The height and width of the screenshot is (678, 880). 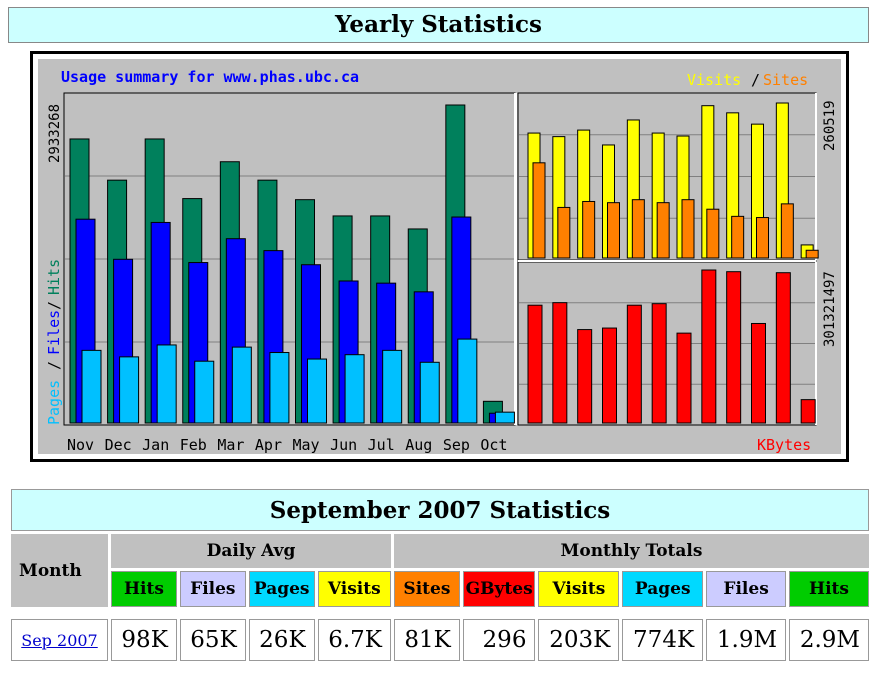 What do you see at coordinates (392, 386) in the screenshot?
I see `bar-pages-jul` at bounding box center [392, 386].